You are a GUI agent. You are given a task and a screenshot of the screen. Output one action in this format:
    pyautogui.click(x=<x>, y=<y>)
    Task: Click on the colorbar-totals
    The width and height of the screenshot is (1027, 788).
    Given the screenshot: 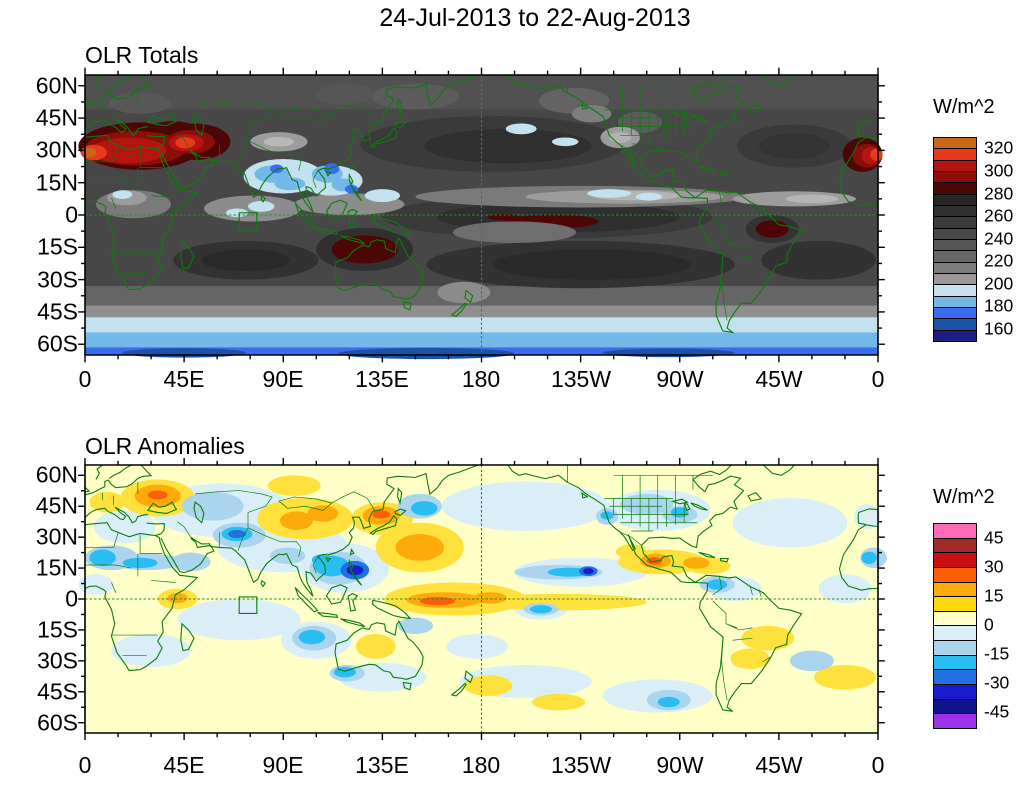 What is the action you would take?
    pyautogui.click(x=955, y=239)
    